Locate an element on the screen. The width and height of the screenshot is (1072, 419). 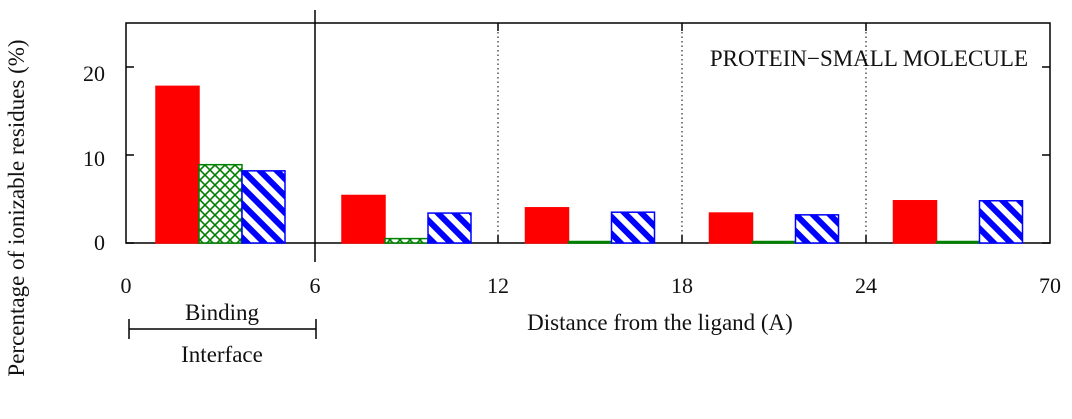
y-tick-label-10: 10 is located at coordinates (94, 158).